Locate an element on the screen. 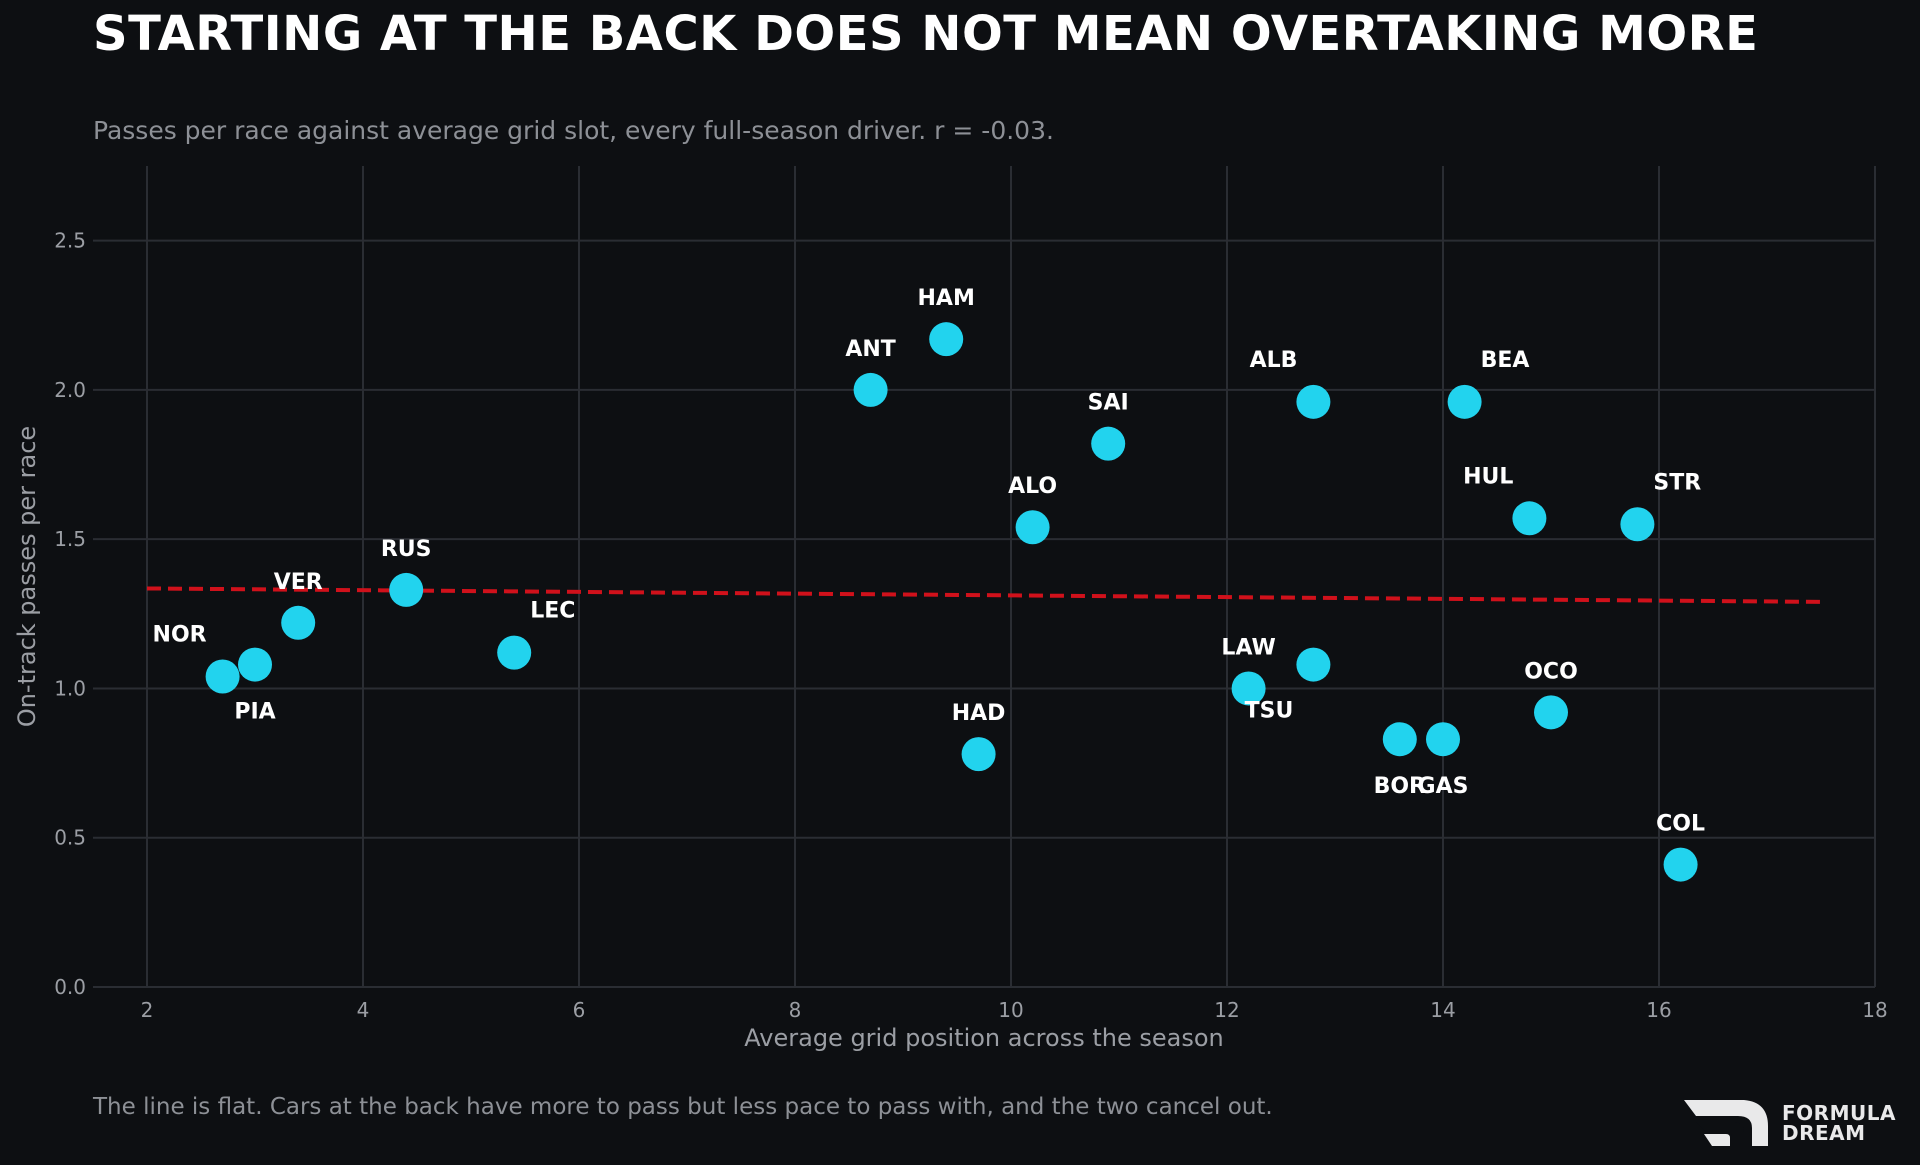 The width and height of the screenshot is (1920, 1165). point-label: HAD is located at coordinates (979, 713).